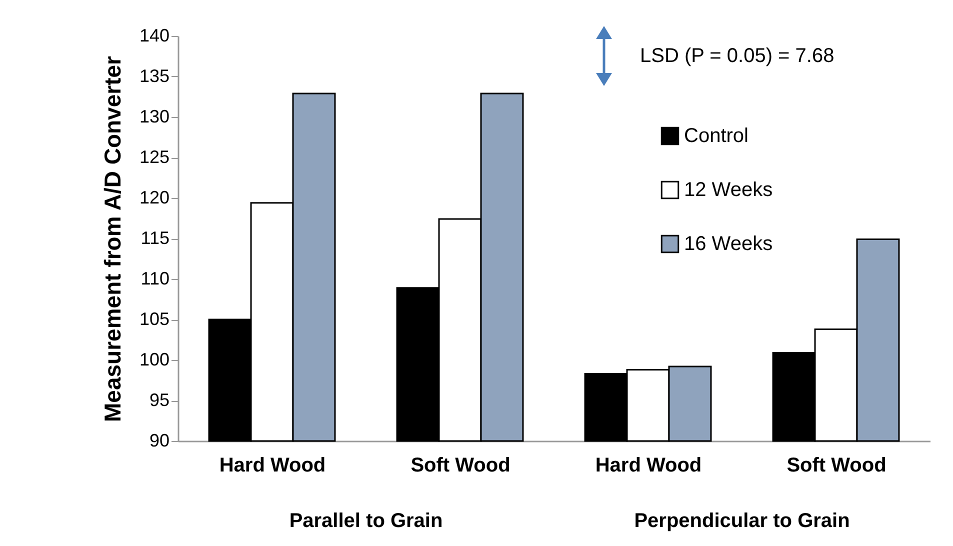 The image size is (953, 546). What do you see at coordinates (155, 238) in the screenshot?
I see `y-tick-label: 115` at bounding box center [155, 238].